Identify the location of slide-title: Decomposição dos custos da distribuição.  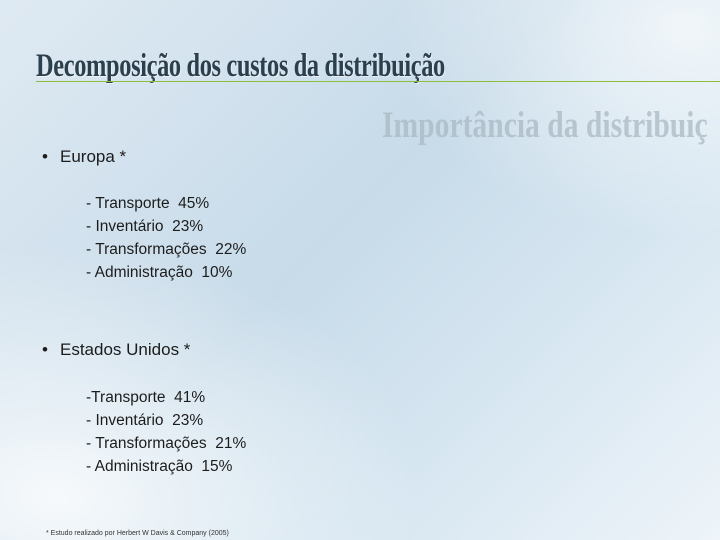
(240, 66).